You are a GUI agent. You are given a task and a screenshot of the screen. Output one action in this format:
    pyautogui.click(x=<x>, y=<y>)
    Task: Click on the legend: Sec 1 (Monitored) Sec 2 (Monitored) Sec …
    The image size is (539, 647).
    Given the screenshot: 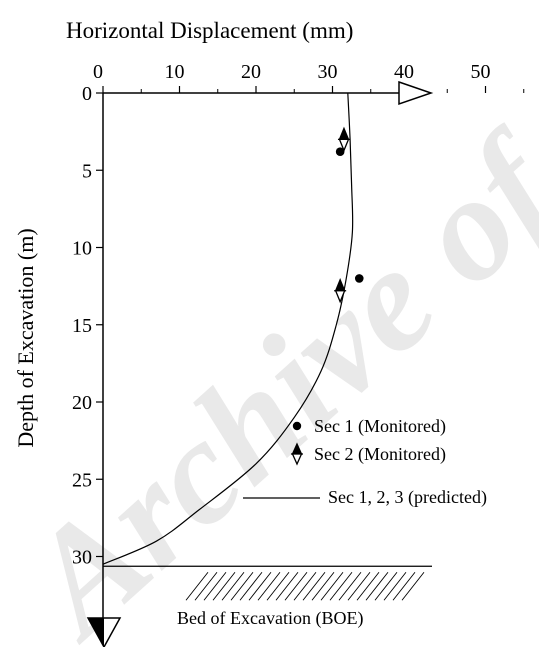 What is the action you would take?
    pyautogui.click(x=365, y=462)
    